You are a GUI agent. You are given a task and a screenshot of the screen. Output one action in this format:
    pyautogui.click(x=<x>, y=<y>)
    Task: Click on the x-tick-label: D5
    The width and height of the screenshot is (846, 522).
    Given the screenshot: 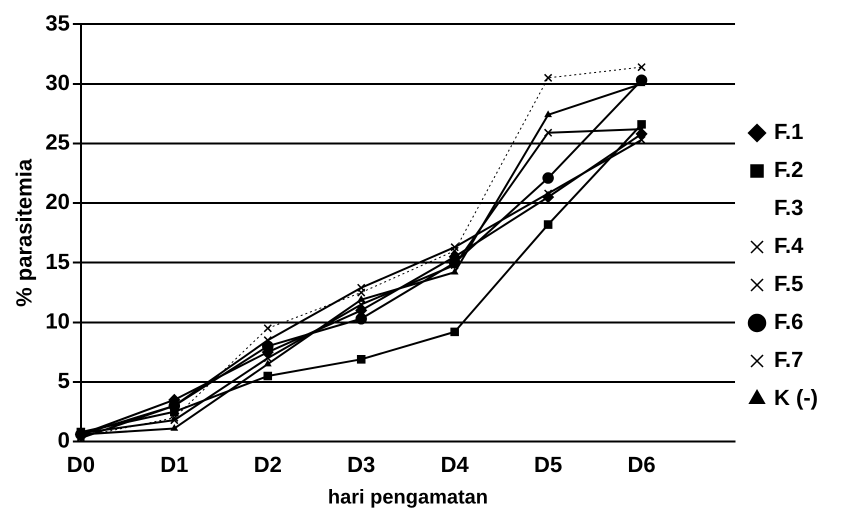 What is the action you would take?
    pyautogui.click(x=548, y=464)
    